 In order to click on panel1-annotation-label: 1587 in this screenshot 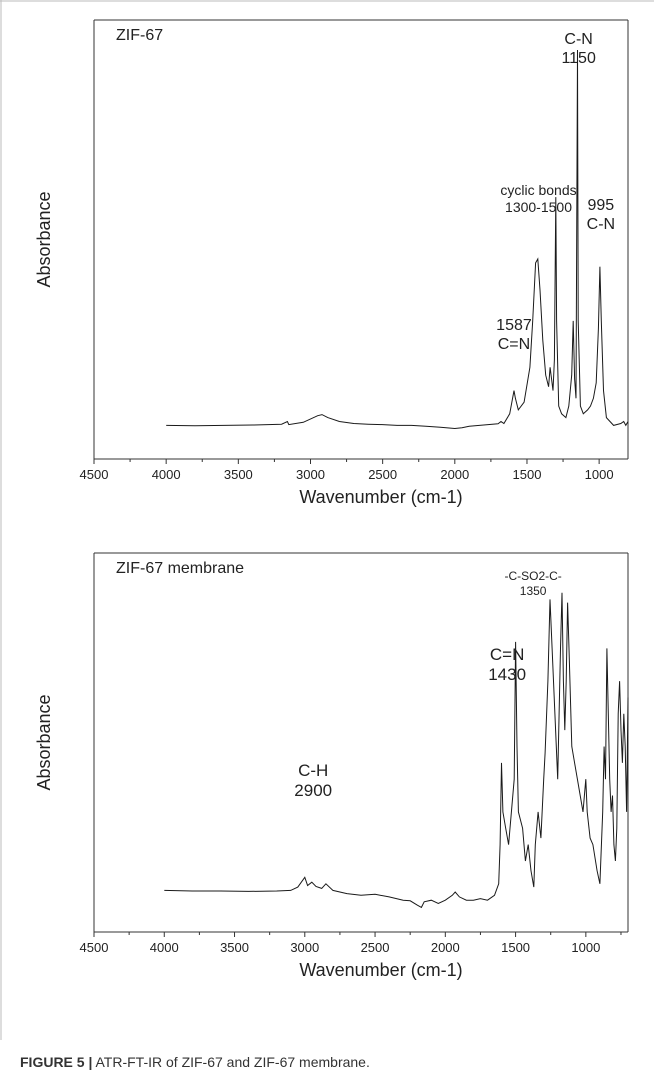, I will do `click(514, 325)`.